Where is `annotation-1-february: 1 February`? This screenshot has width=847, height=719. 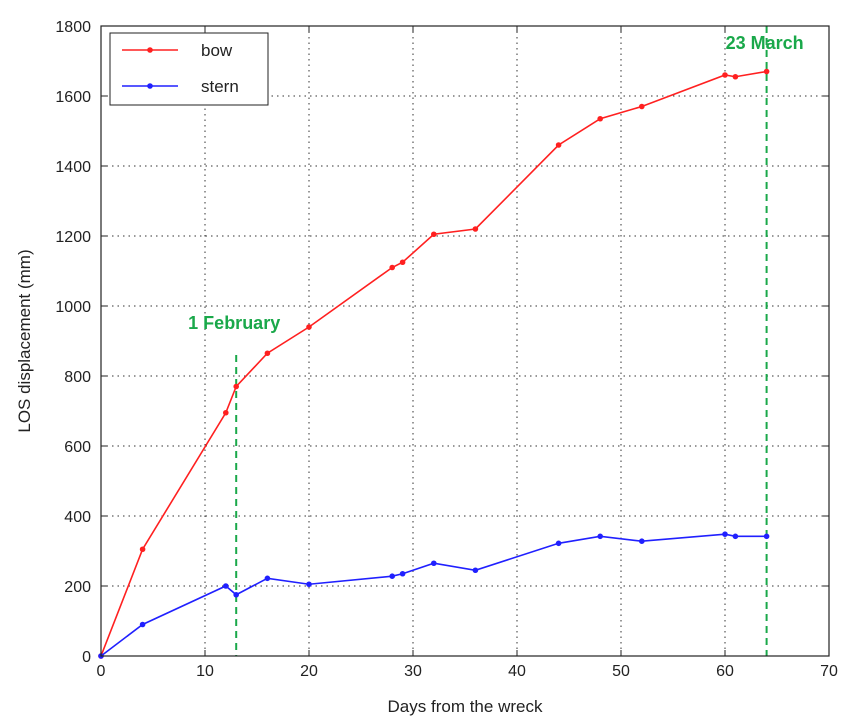
annotation-1-february: 1 February is located at coordinates (234, 323).